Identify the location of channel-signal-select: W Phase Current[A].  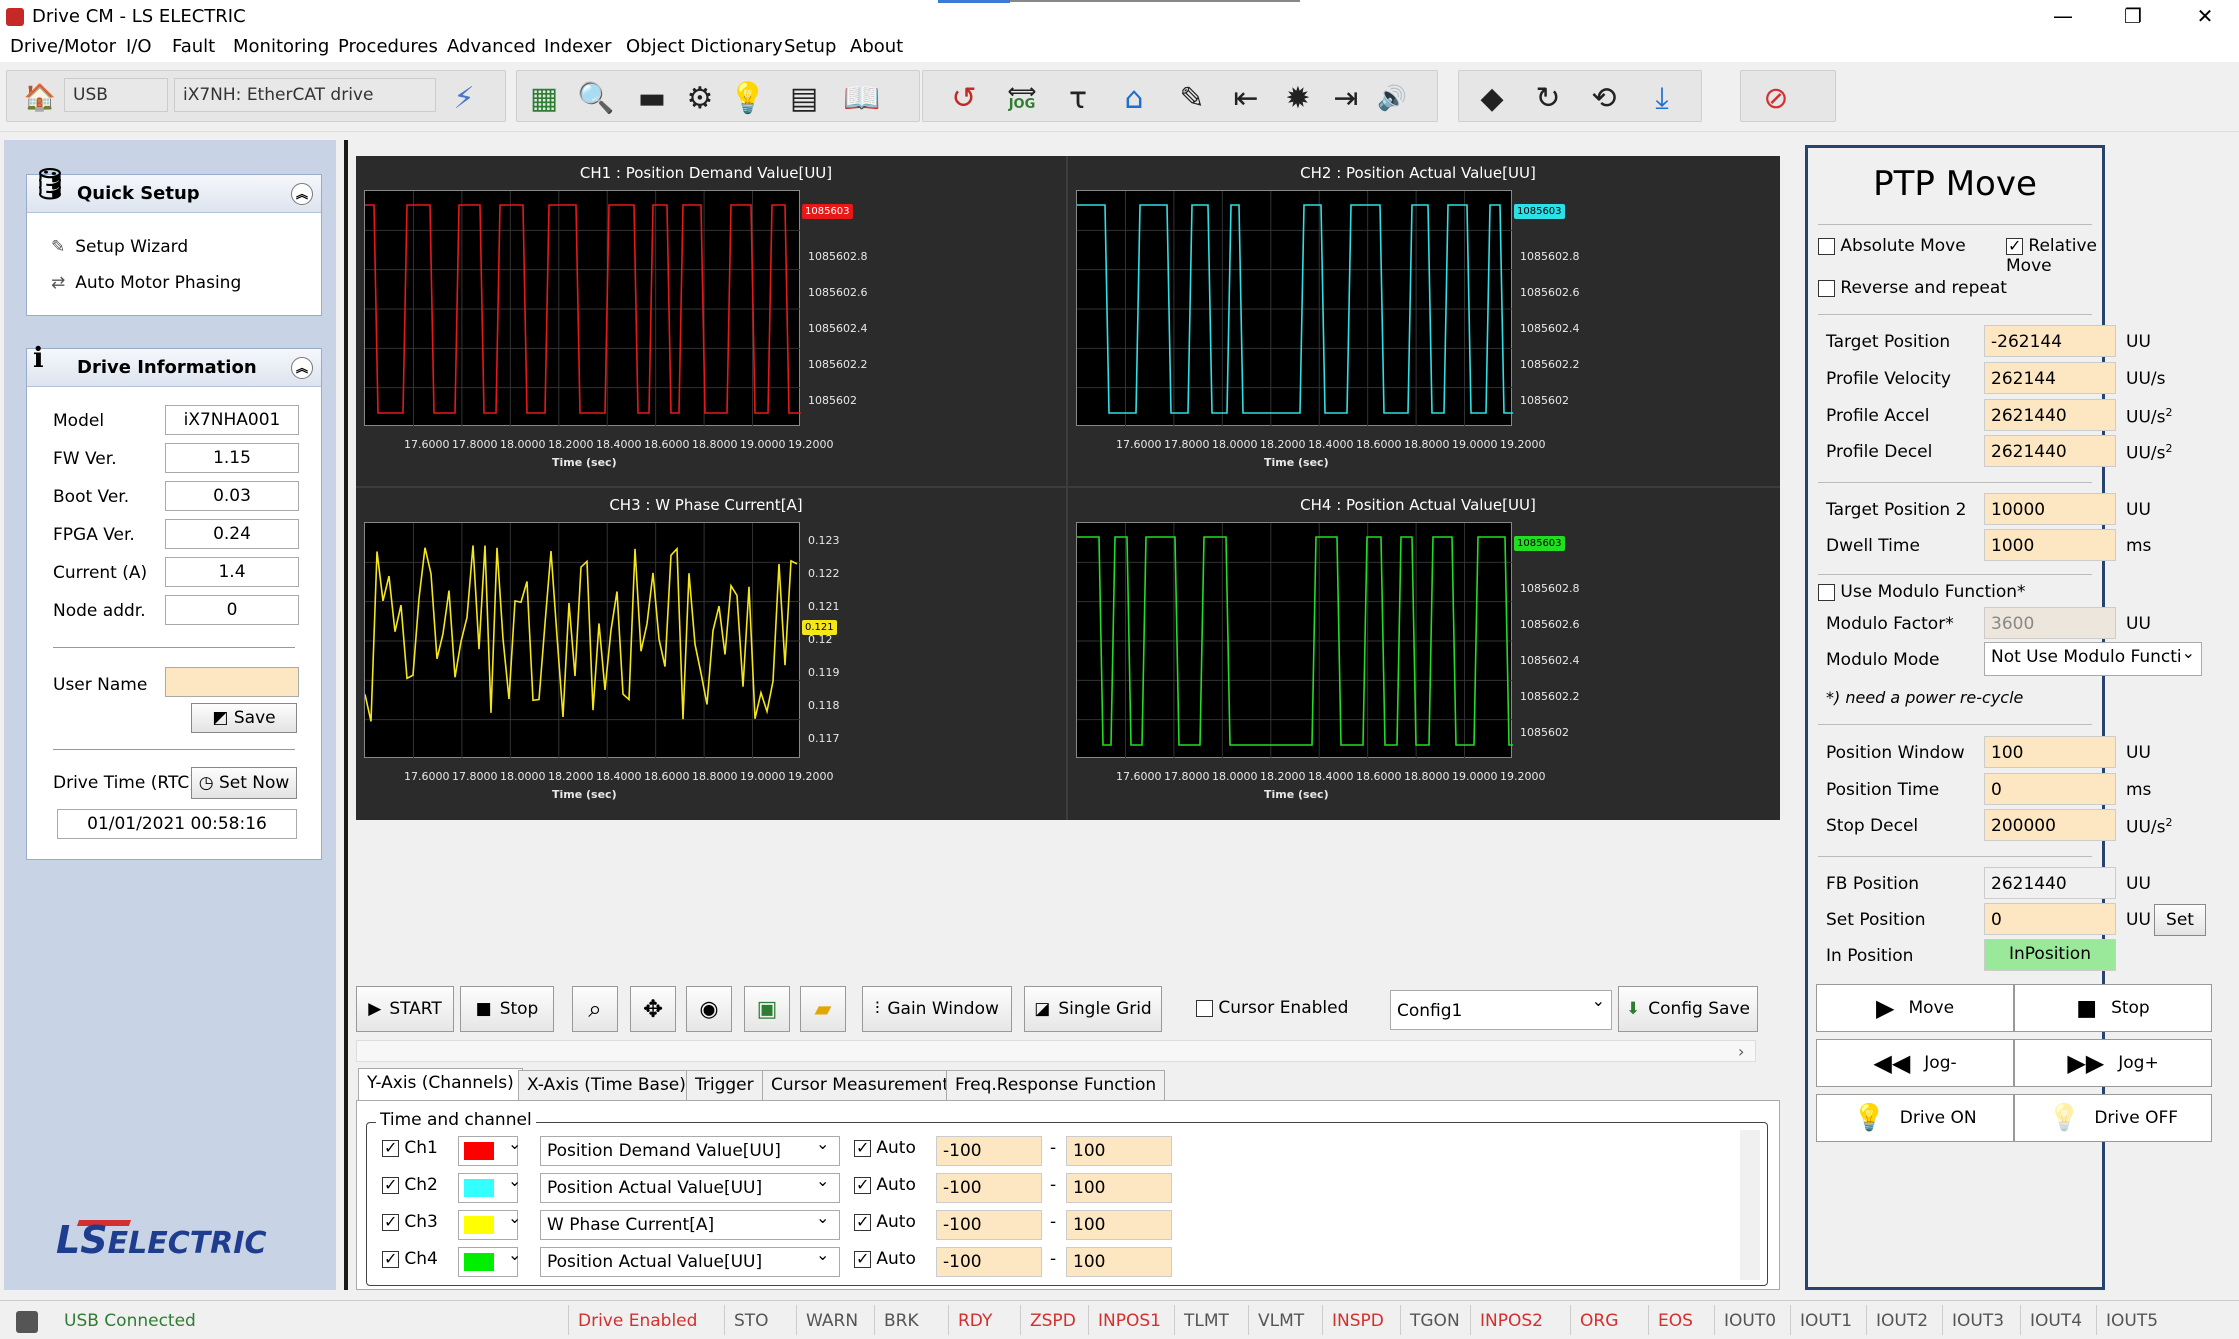
(690, 1225).